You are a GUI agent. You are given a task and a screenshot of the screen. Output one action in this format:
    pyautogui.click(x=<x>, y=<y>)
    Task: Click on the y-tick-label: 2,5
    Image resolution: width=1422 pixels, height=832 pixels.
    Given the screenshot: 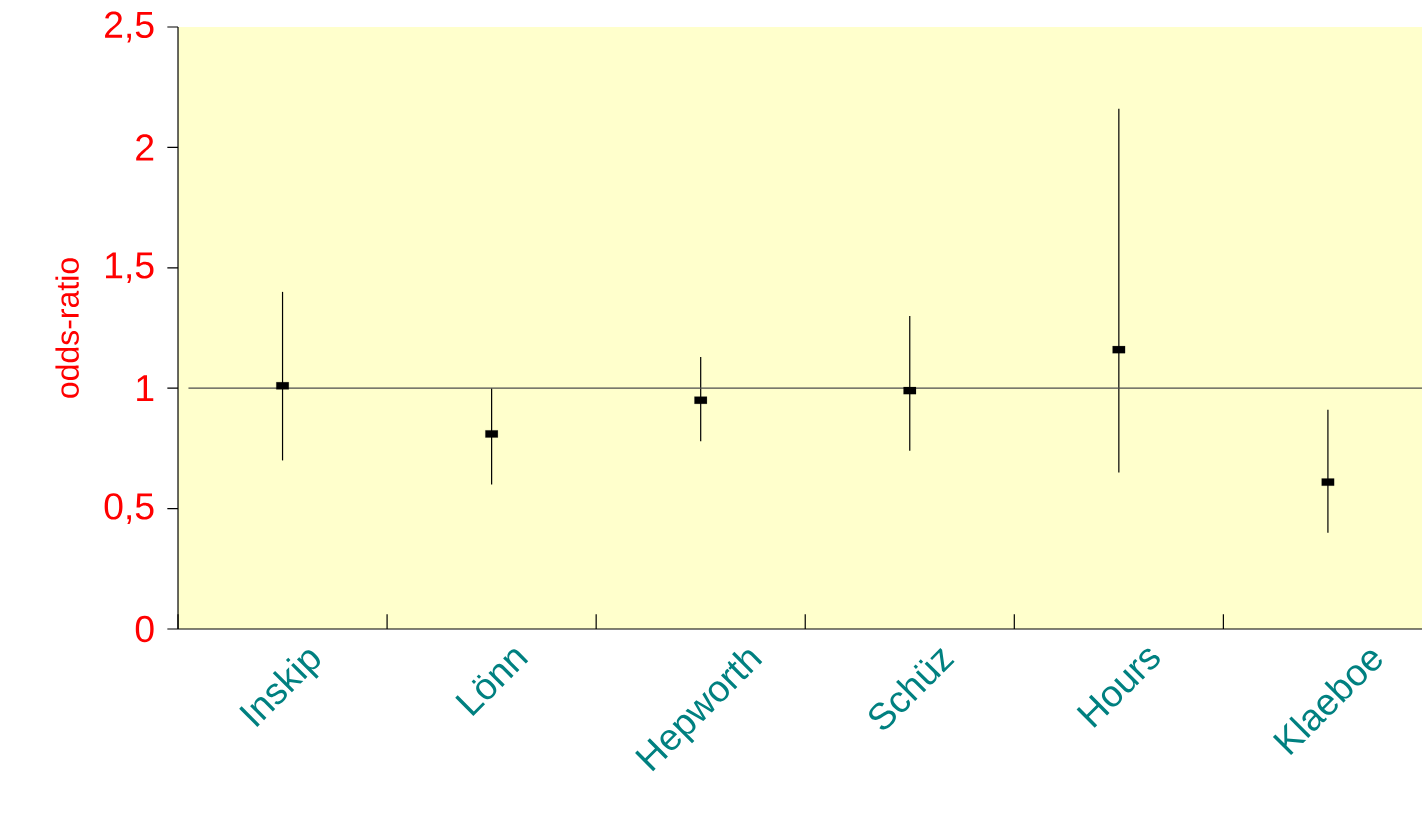 What is the action you would take?
    pyautogui.click(x=129, y=27)
    